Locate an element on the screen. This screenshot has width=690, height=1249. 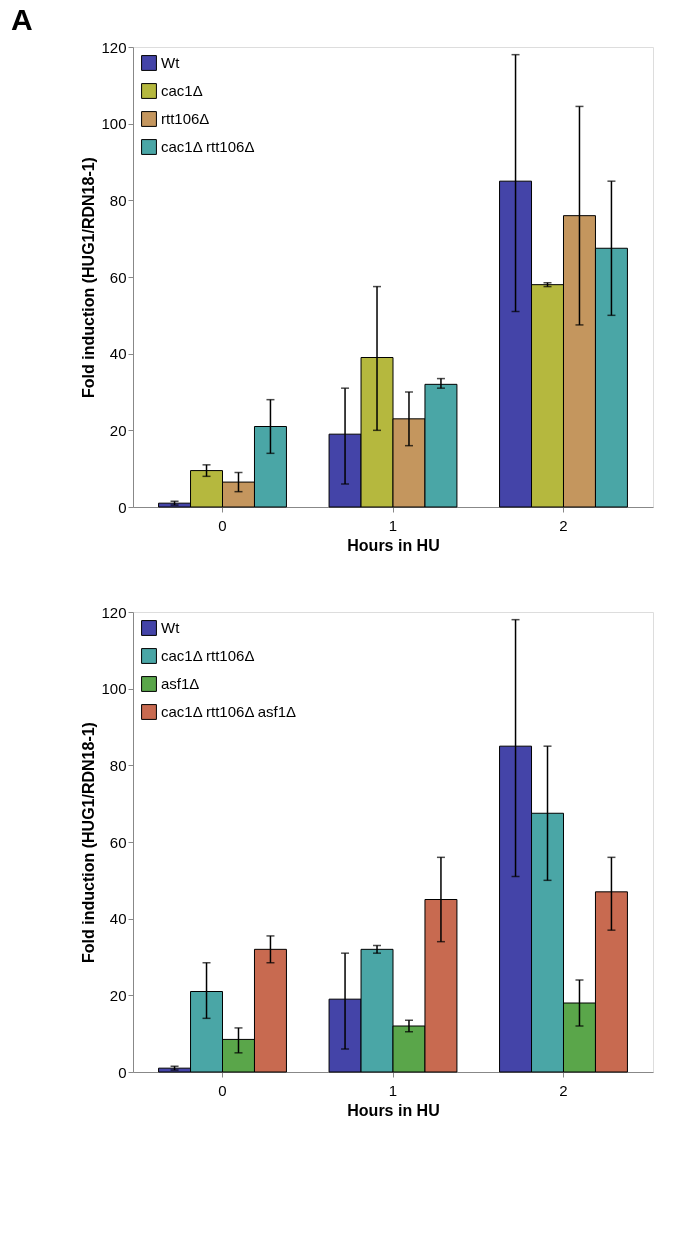
legend-label: asf1Δ is located at coordinates (180, 683).